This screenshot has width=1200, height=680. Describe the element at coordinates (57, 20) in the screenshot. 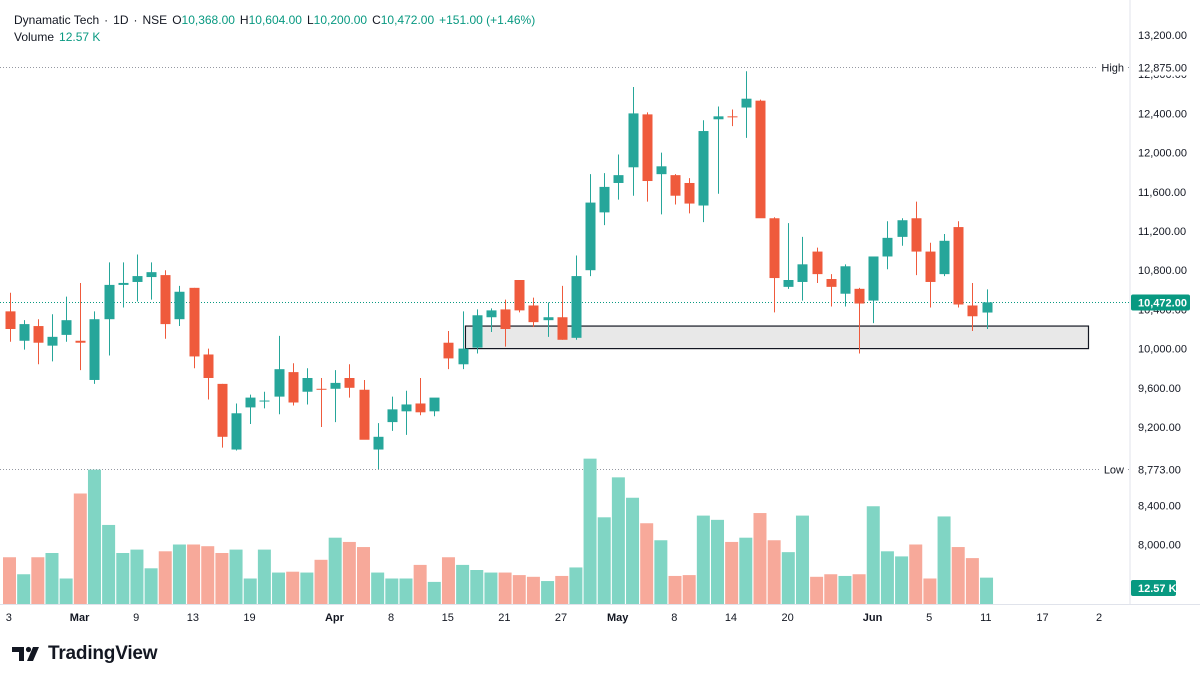

I see `symbol-name: Dynamatic Tech` at that location.